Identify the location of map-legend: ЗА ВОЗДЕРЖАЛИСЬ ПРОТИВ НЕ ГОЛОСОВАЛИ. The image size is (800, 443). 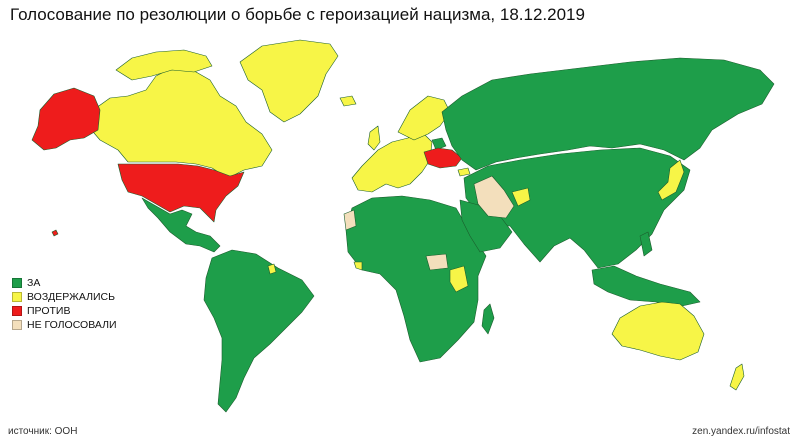
(64, 304).